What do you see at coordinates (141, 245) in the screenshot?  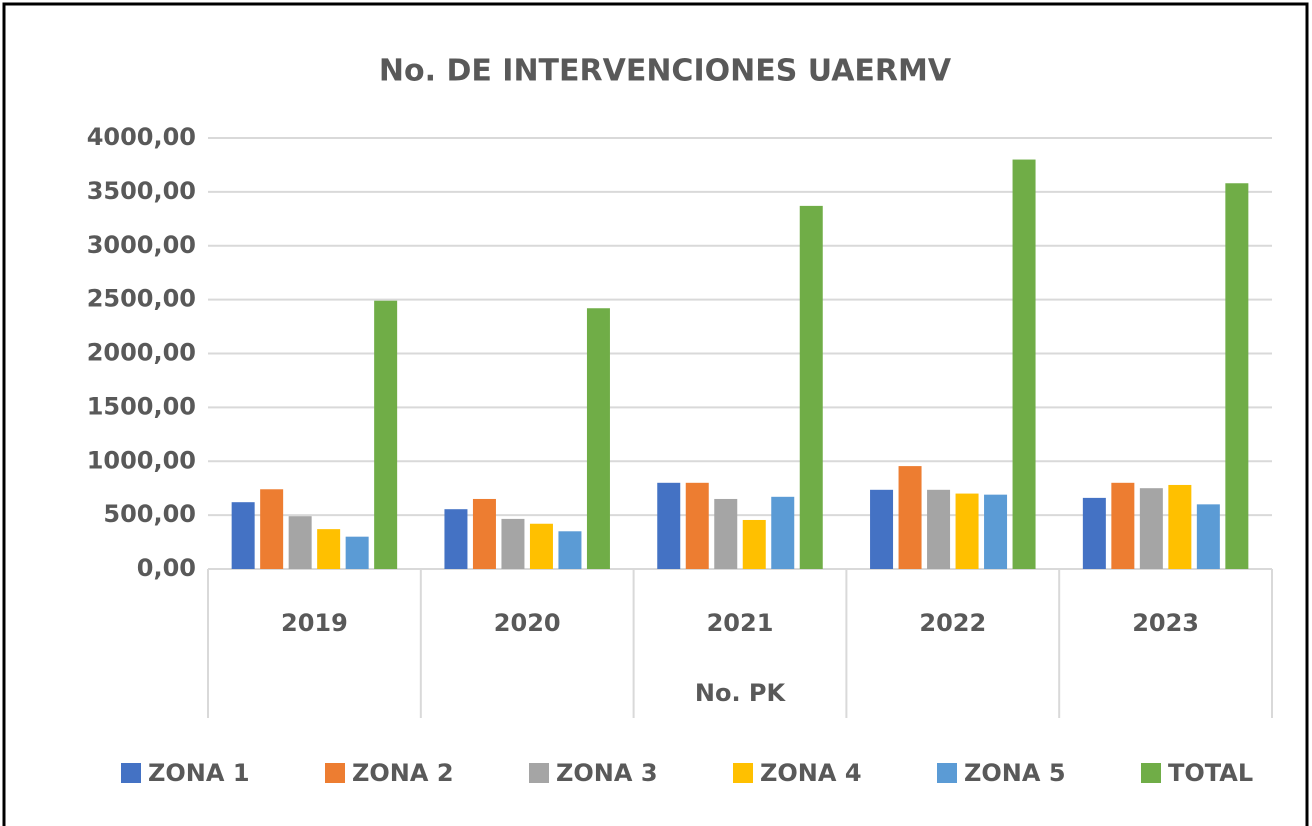 I see `y-tick-label: 3000,00` at bounding box center [141, 245].